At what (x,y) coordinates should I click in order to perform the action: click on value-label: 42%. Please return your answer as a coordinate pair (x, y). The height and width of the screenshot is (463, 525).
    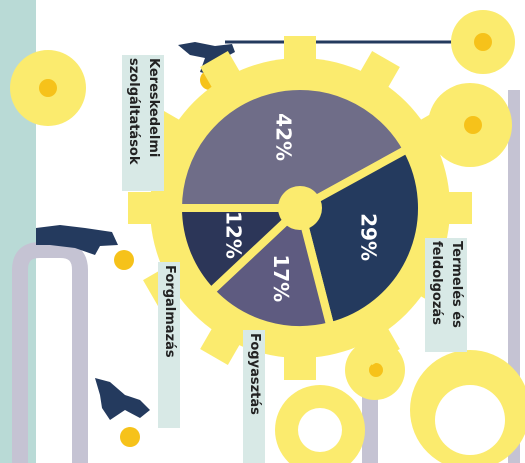
    Looking at the image, I should click on (283, 137).